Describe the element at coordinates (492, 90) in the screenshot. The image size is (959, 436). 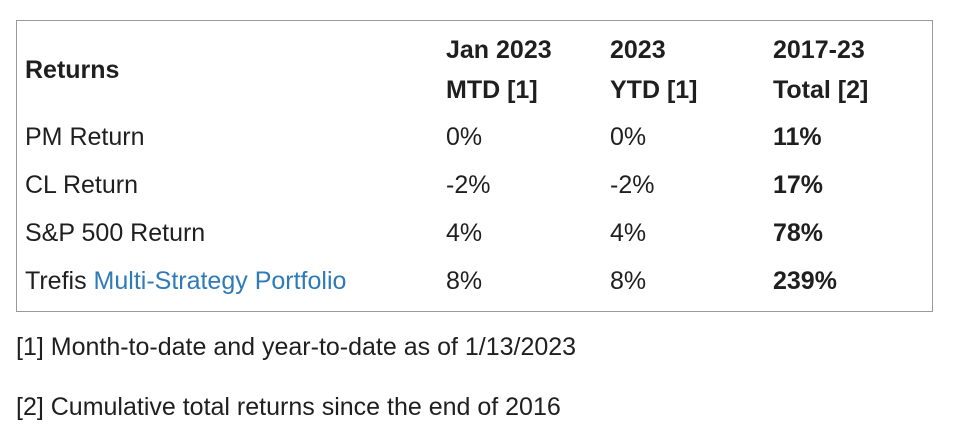
I see `header-mtd-line2: MTD [1]` at that location.